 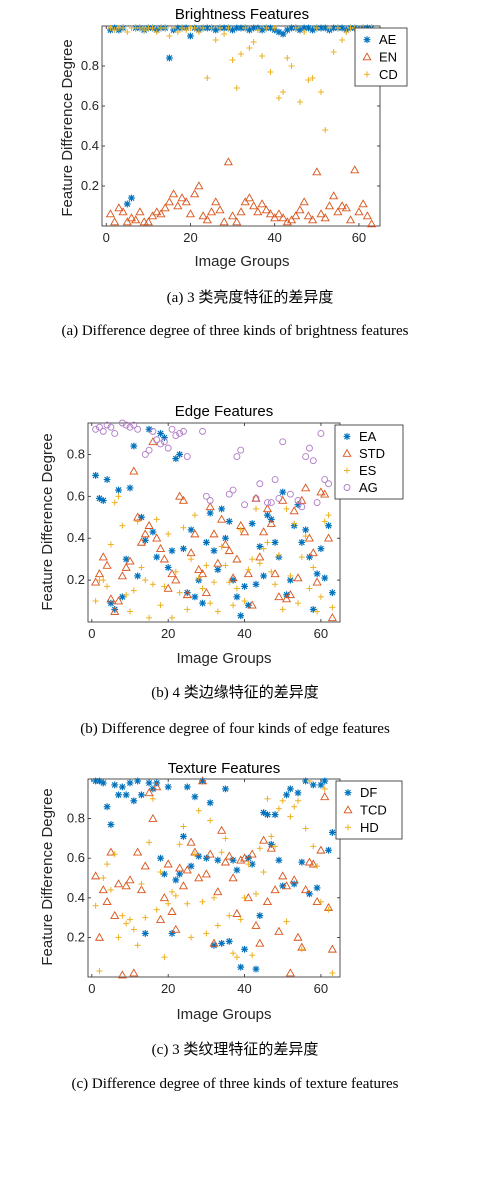 What do you see at coordinates (76, 857) in the screenshot?
I see `y-tick-label: 0.6` at bounding box center [76, 857].